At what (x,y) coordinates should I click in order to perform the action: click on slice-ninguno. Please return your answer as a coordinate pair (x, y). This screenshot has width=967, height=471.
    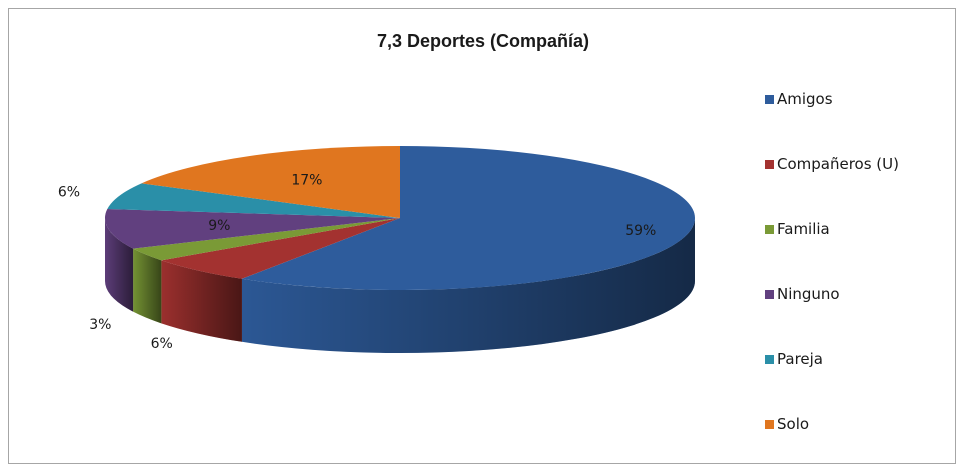
    Looking at the image, I should click on (252, 228).